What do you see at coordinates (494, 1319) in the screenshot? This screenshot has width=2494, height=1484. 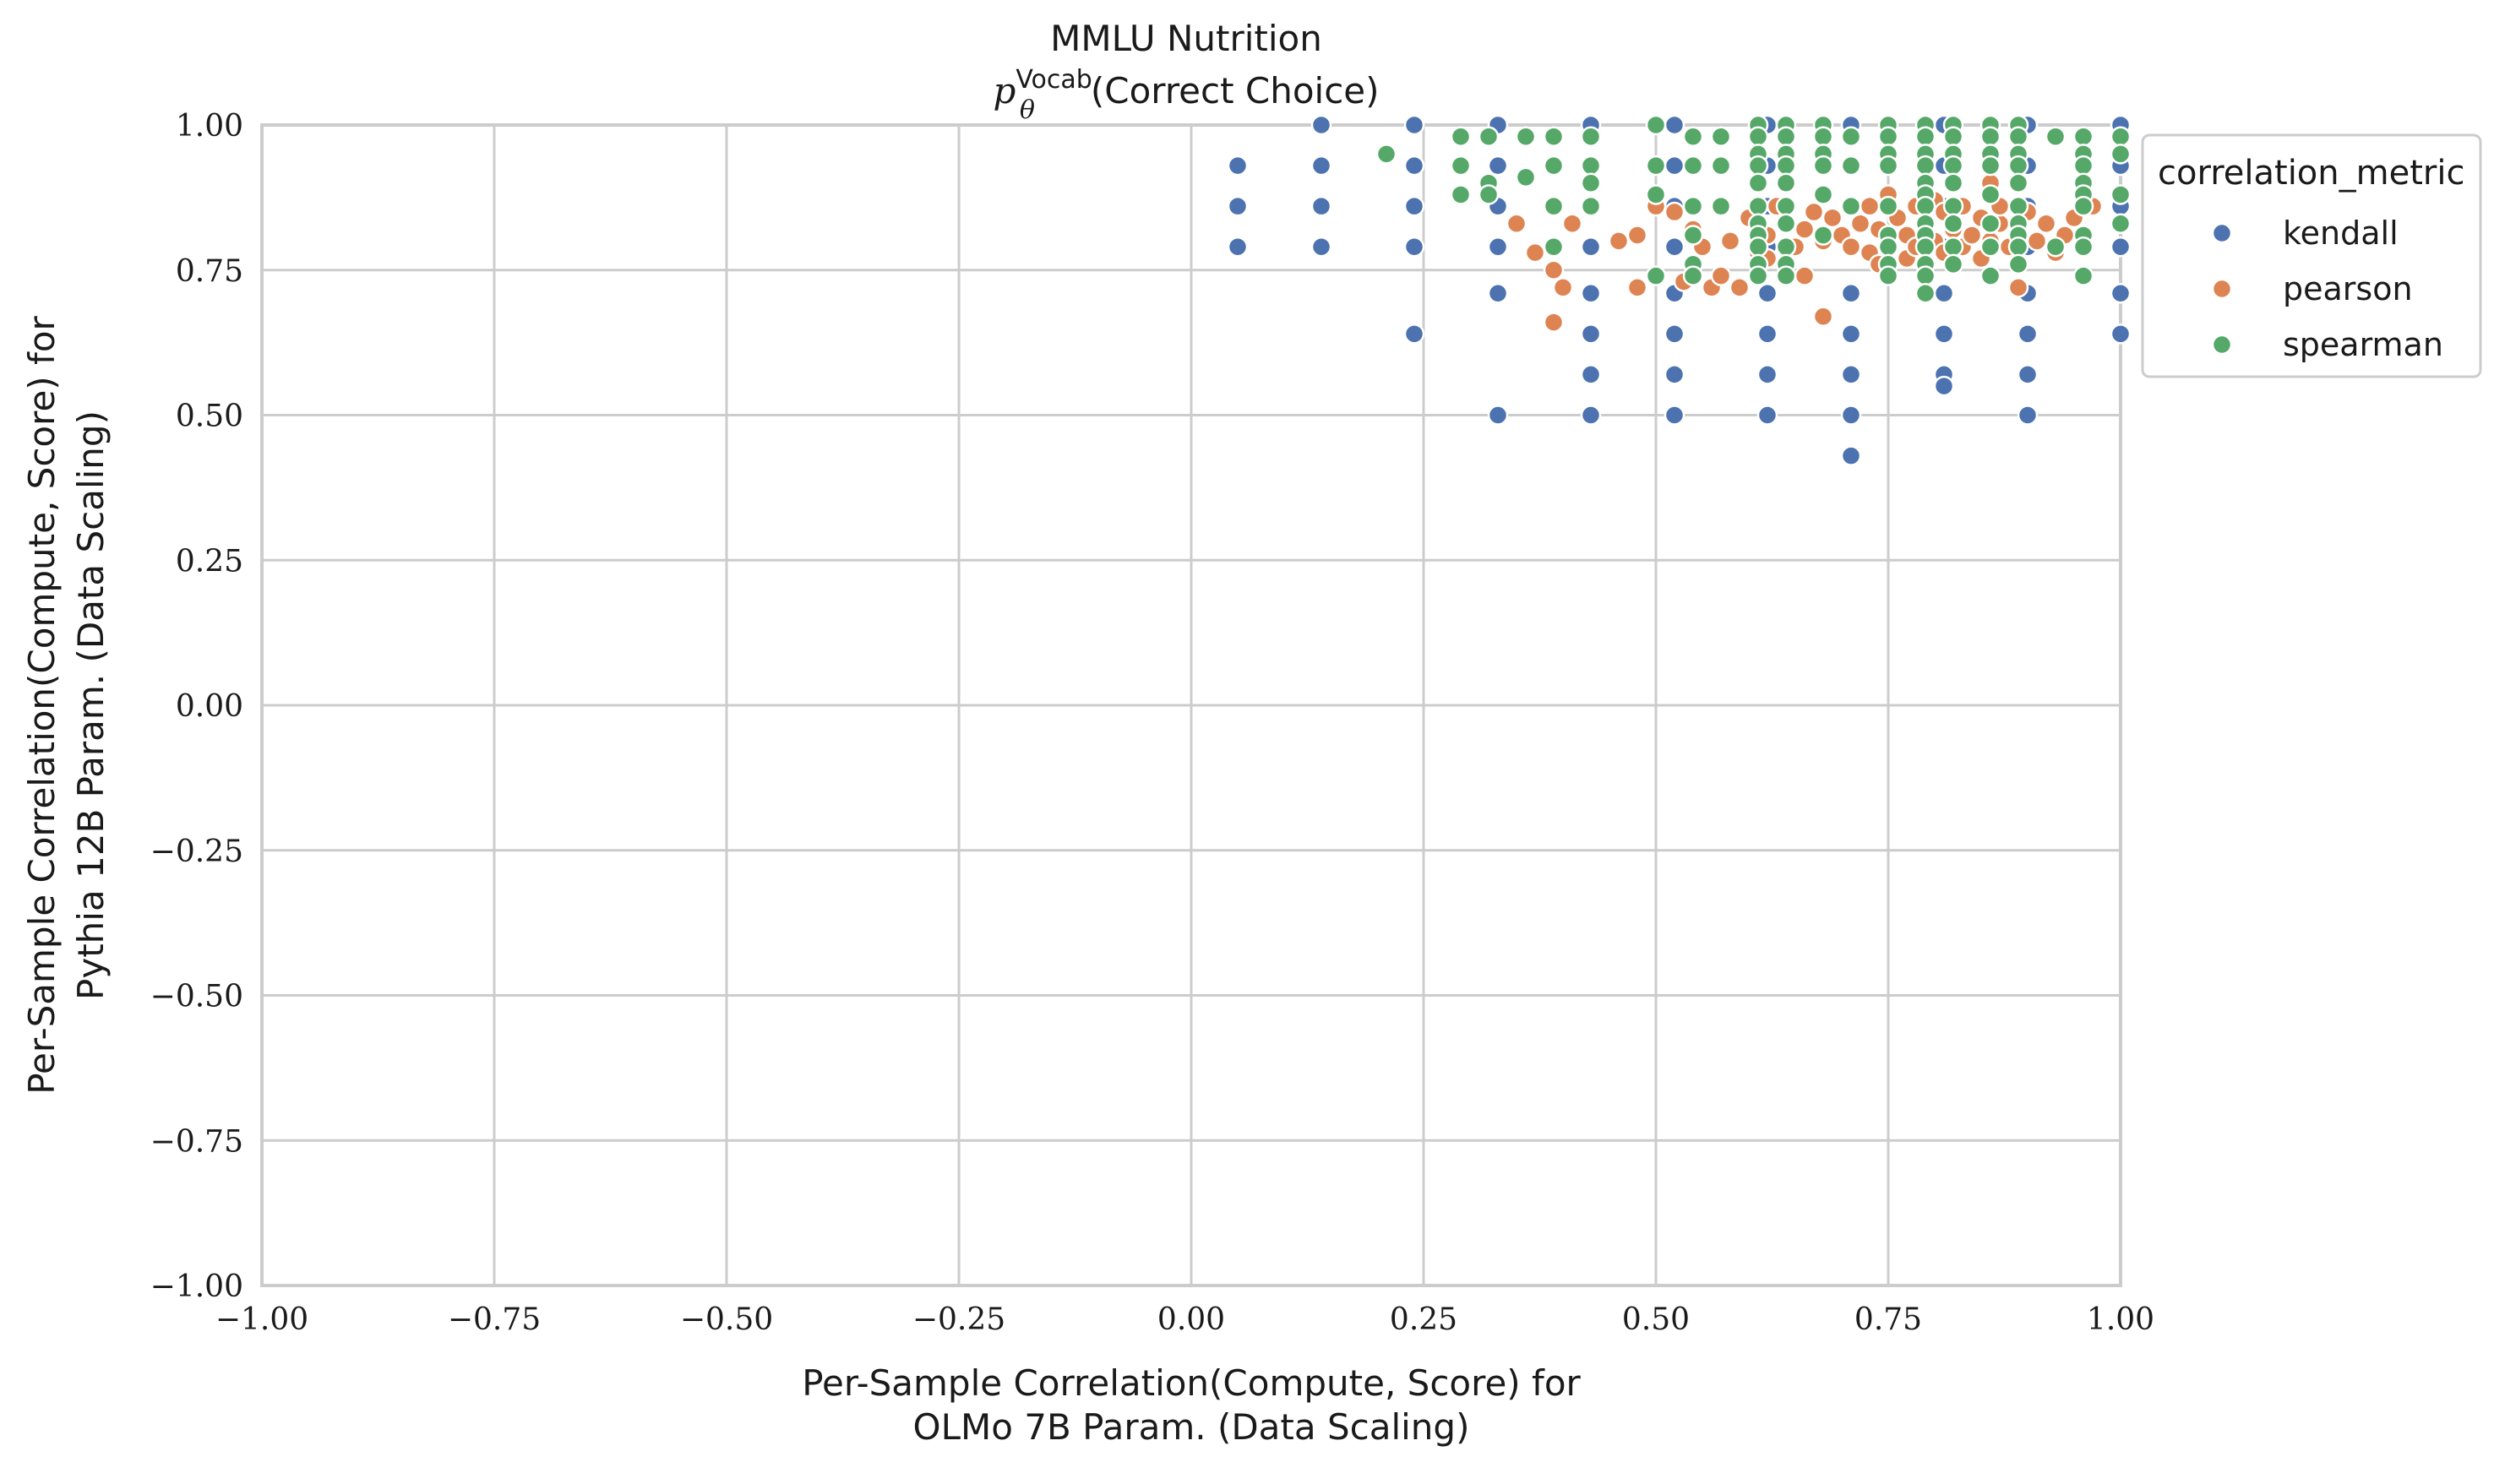 I see `x-tick-label: −0.75` at bounding box center [494, 1319].